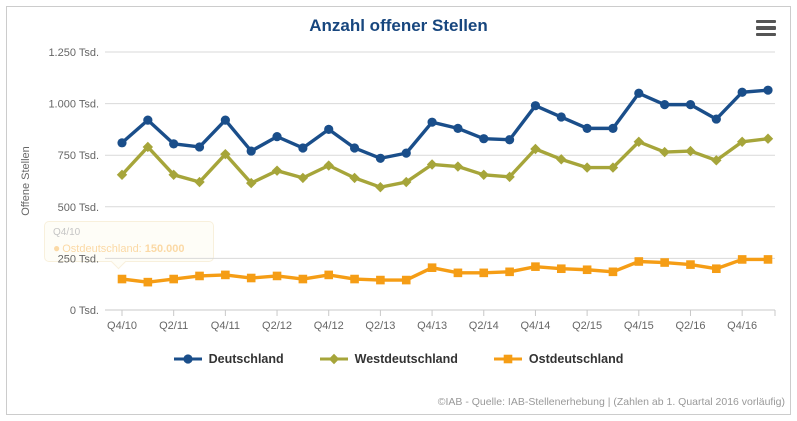  What do you see at coordinates (766, 28) in the screenshot?
I see `hamburger-menu-icon` at bounding box center [766, 28].